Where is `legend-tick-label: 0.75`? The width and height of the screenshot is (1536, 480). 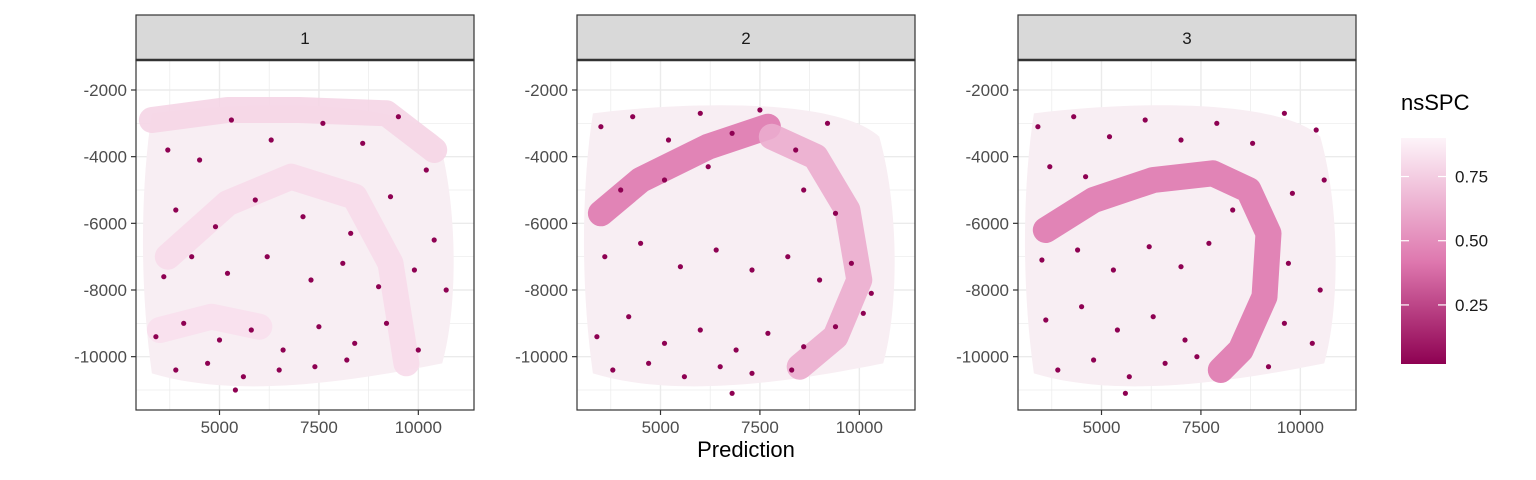
legend-tick-label: 0.75 is located at coordinates (1471, 177).